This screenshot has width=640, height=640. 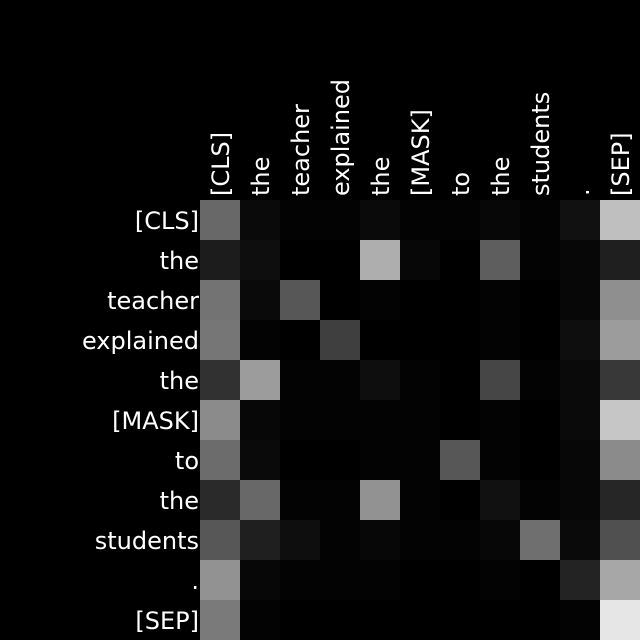 I want to click on y-tick-label-1: the, so click(x=179, y=261).